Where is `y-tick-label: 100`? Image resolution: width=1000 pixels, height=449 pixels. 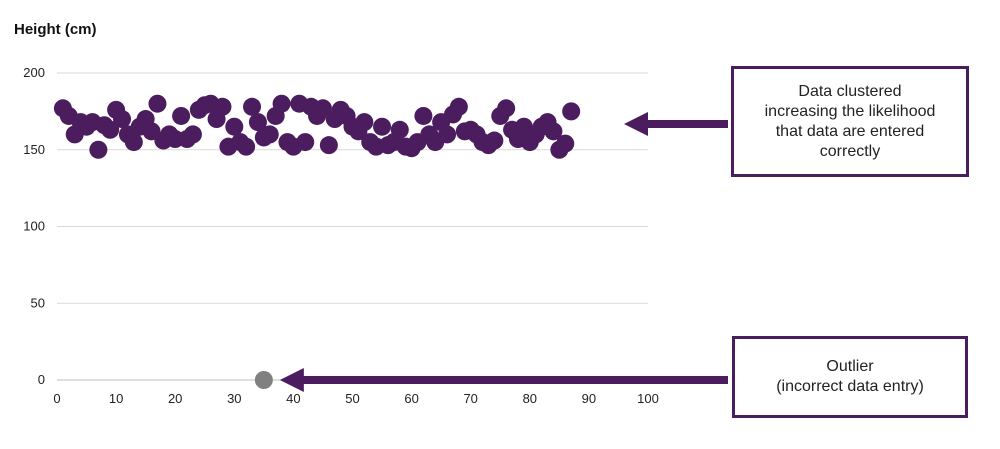 y-tick-label: 100 is located at coordinates (34, 226).